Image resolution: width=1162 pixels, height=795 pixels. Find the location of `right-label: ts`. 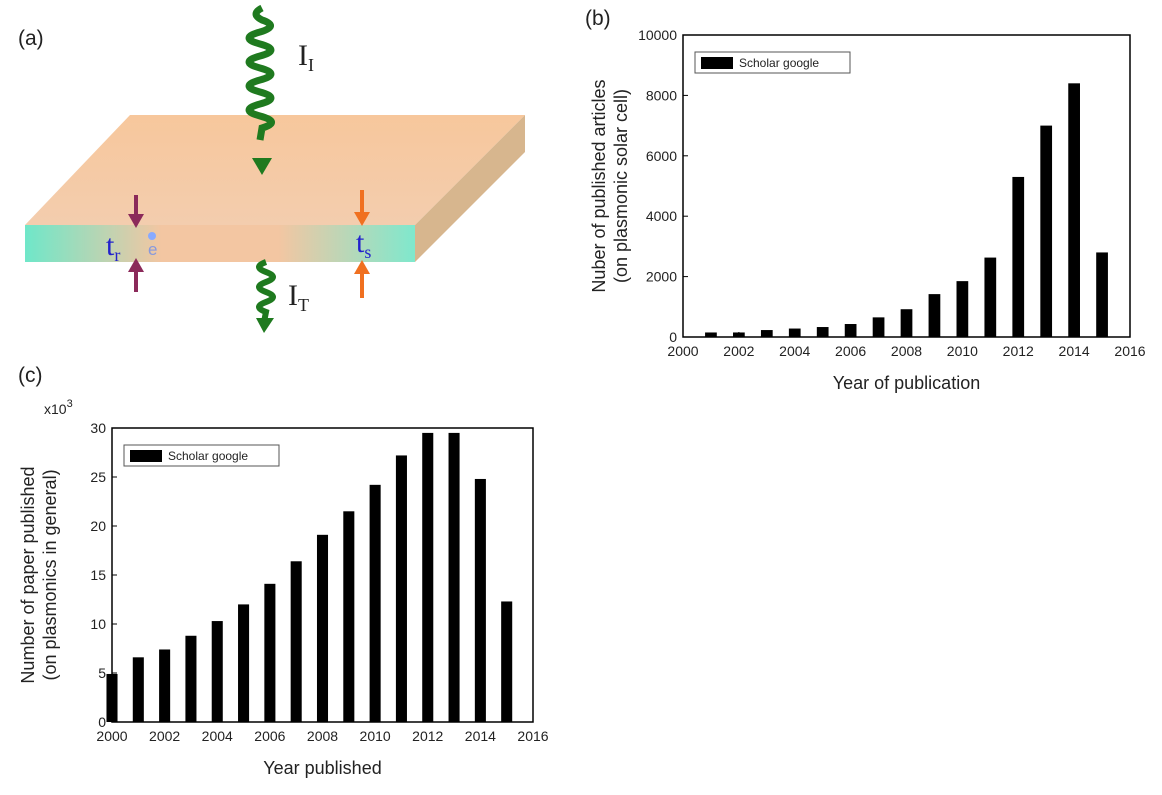

right-label: ts is located at coordinates (363, 244).